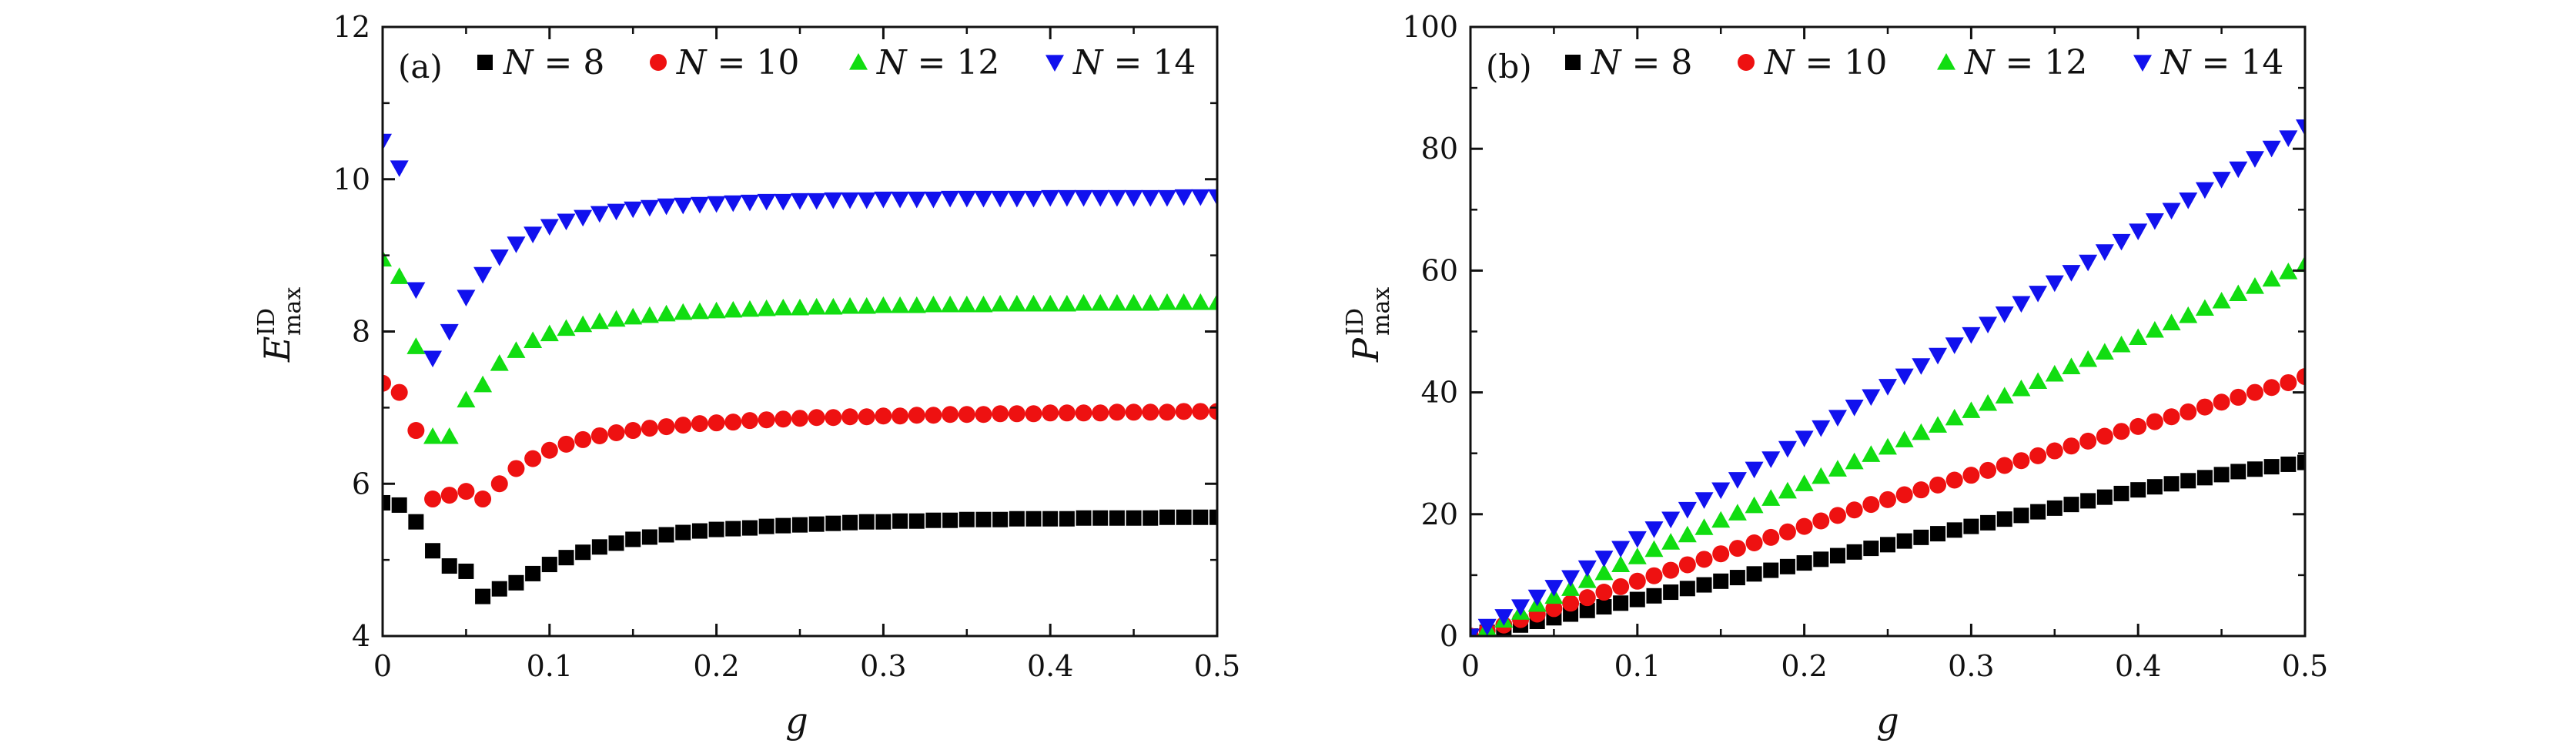 The width and height of the screenshot is (2576, 750). I want to click on x-tick-label-a: 0.3, so click(883, 666).